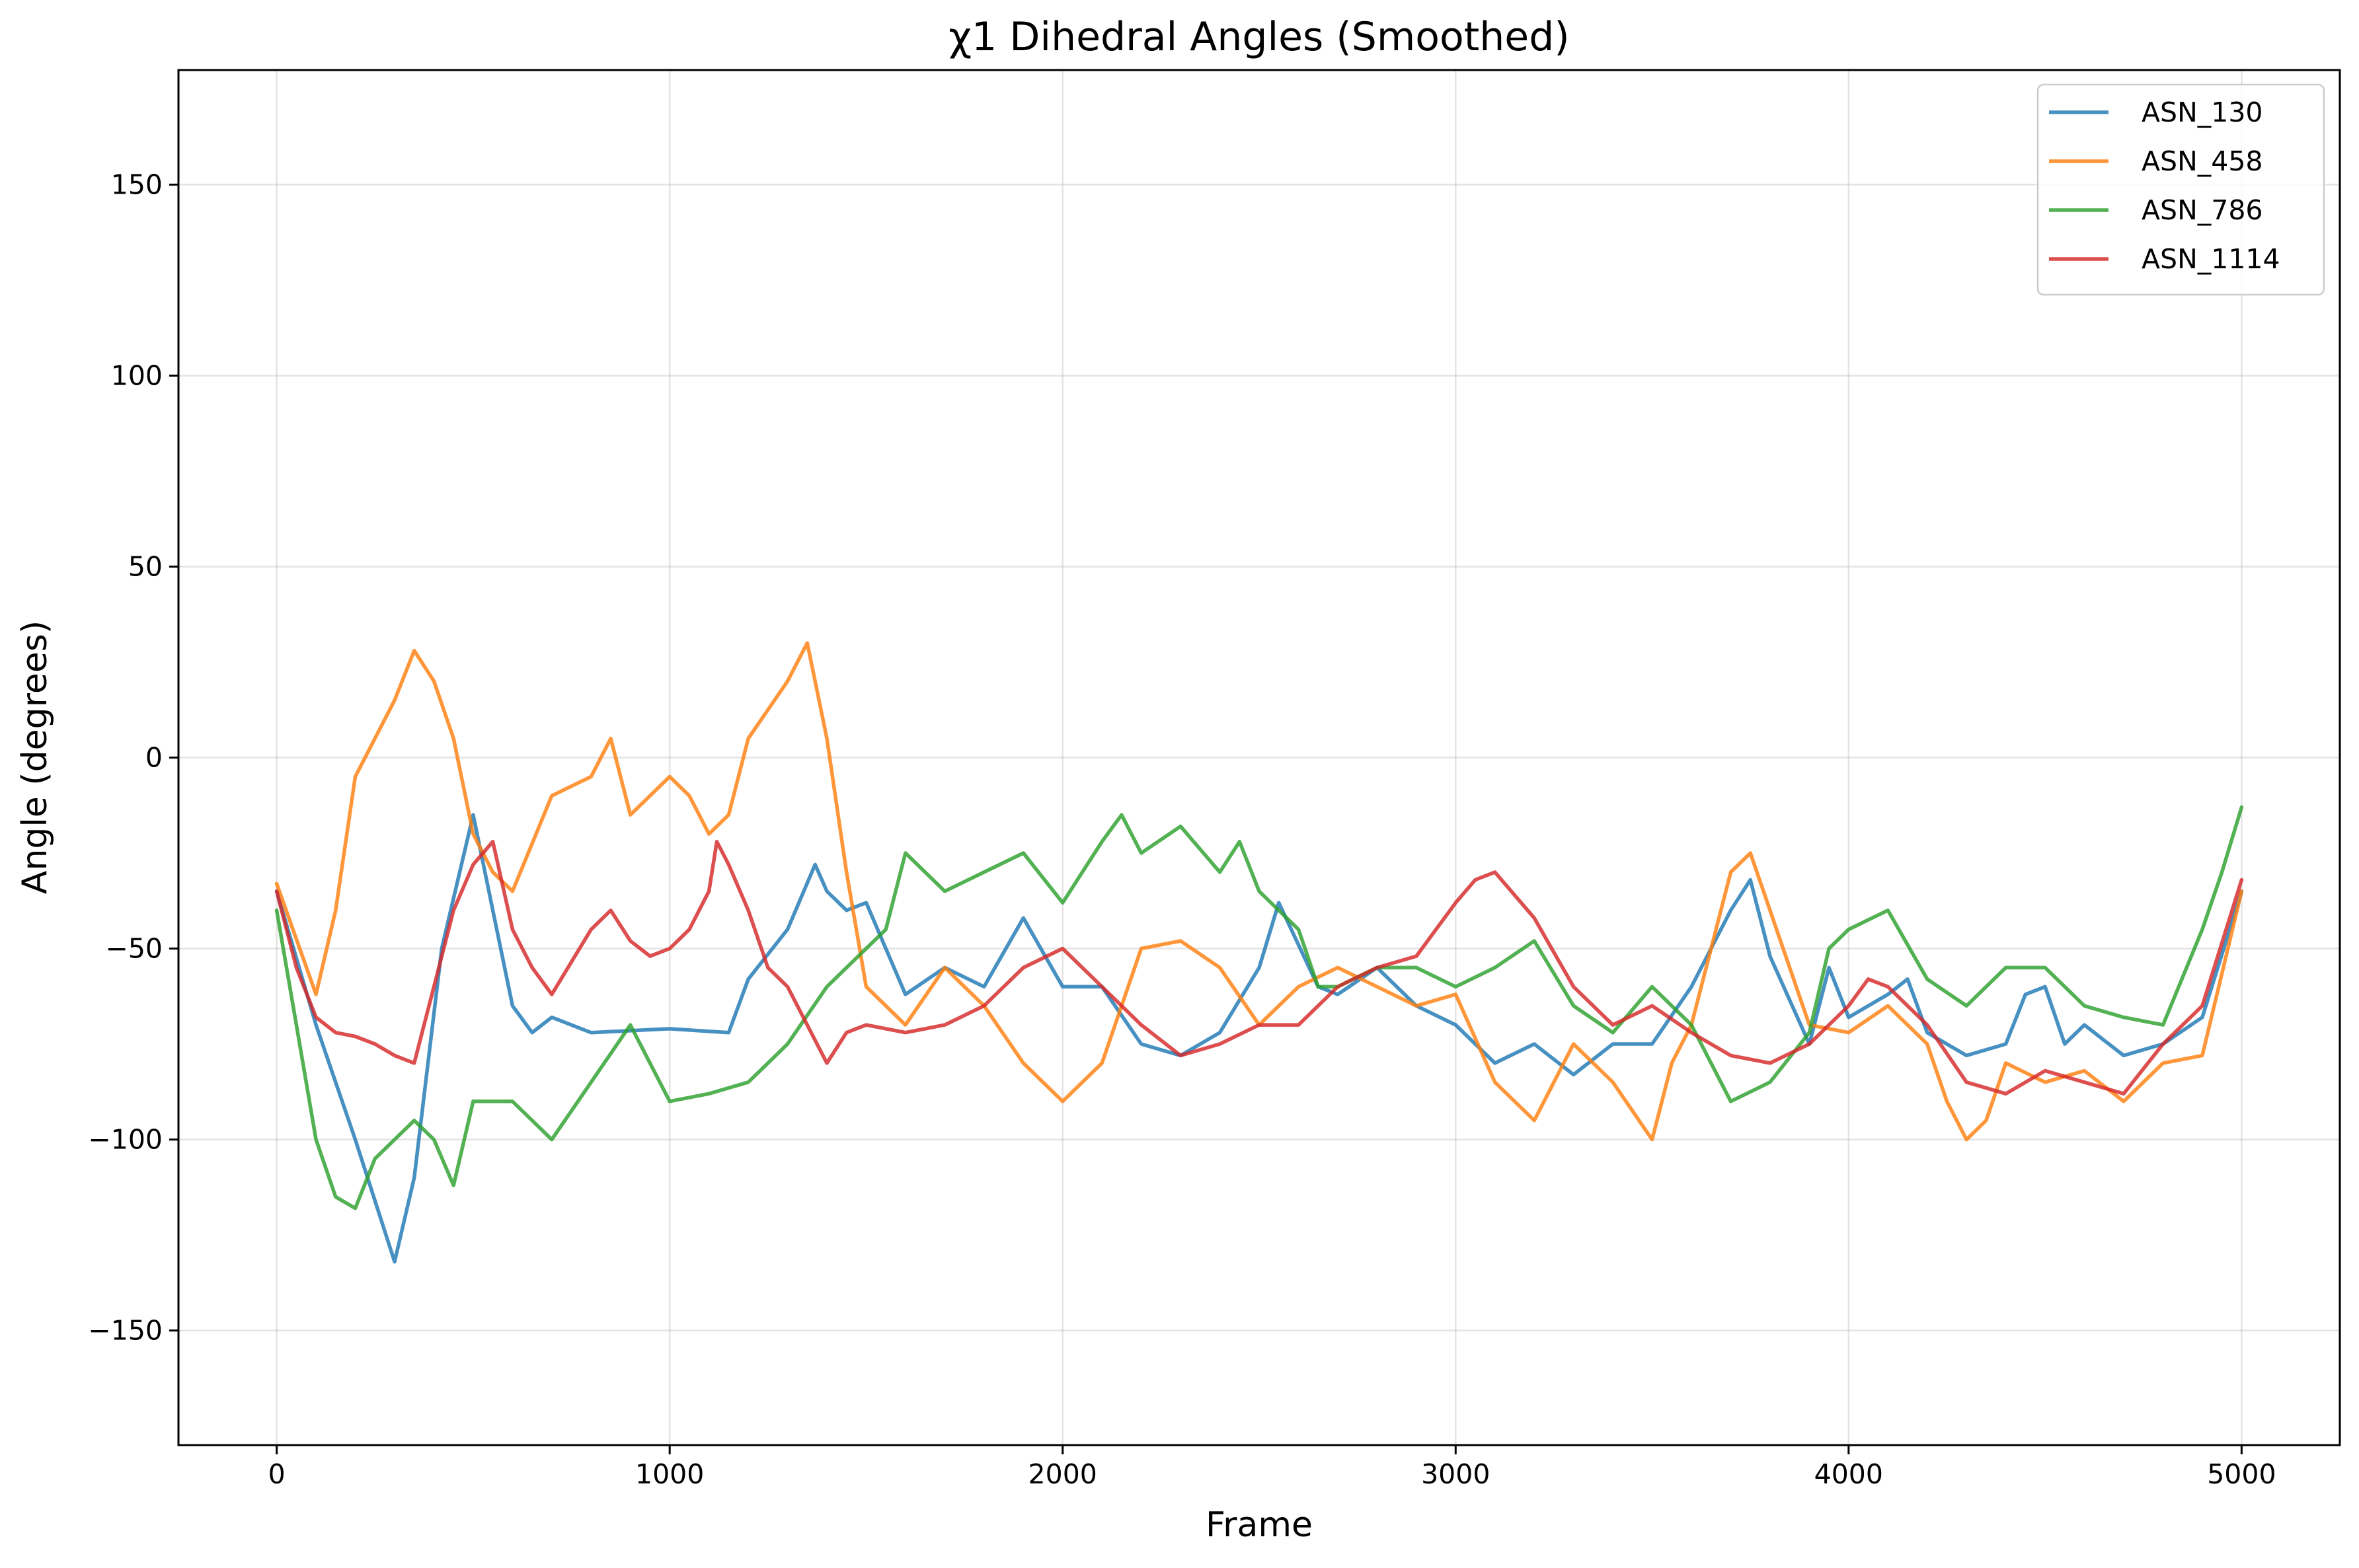 The width and height of the screenshot is (2359, 1568). I want to click on y-axis-title: Angle (degrees), so click(35, 757).